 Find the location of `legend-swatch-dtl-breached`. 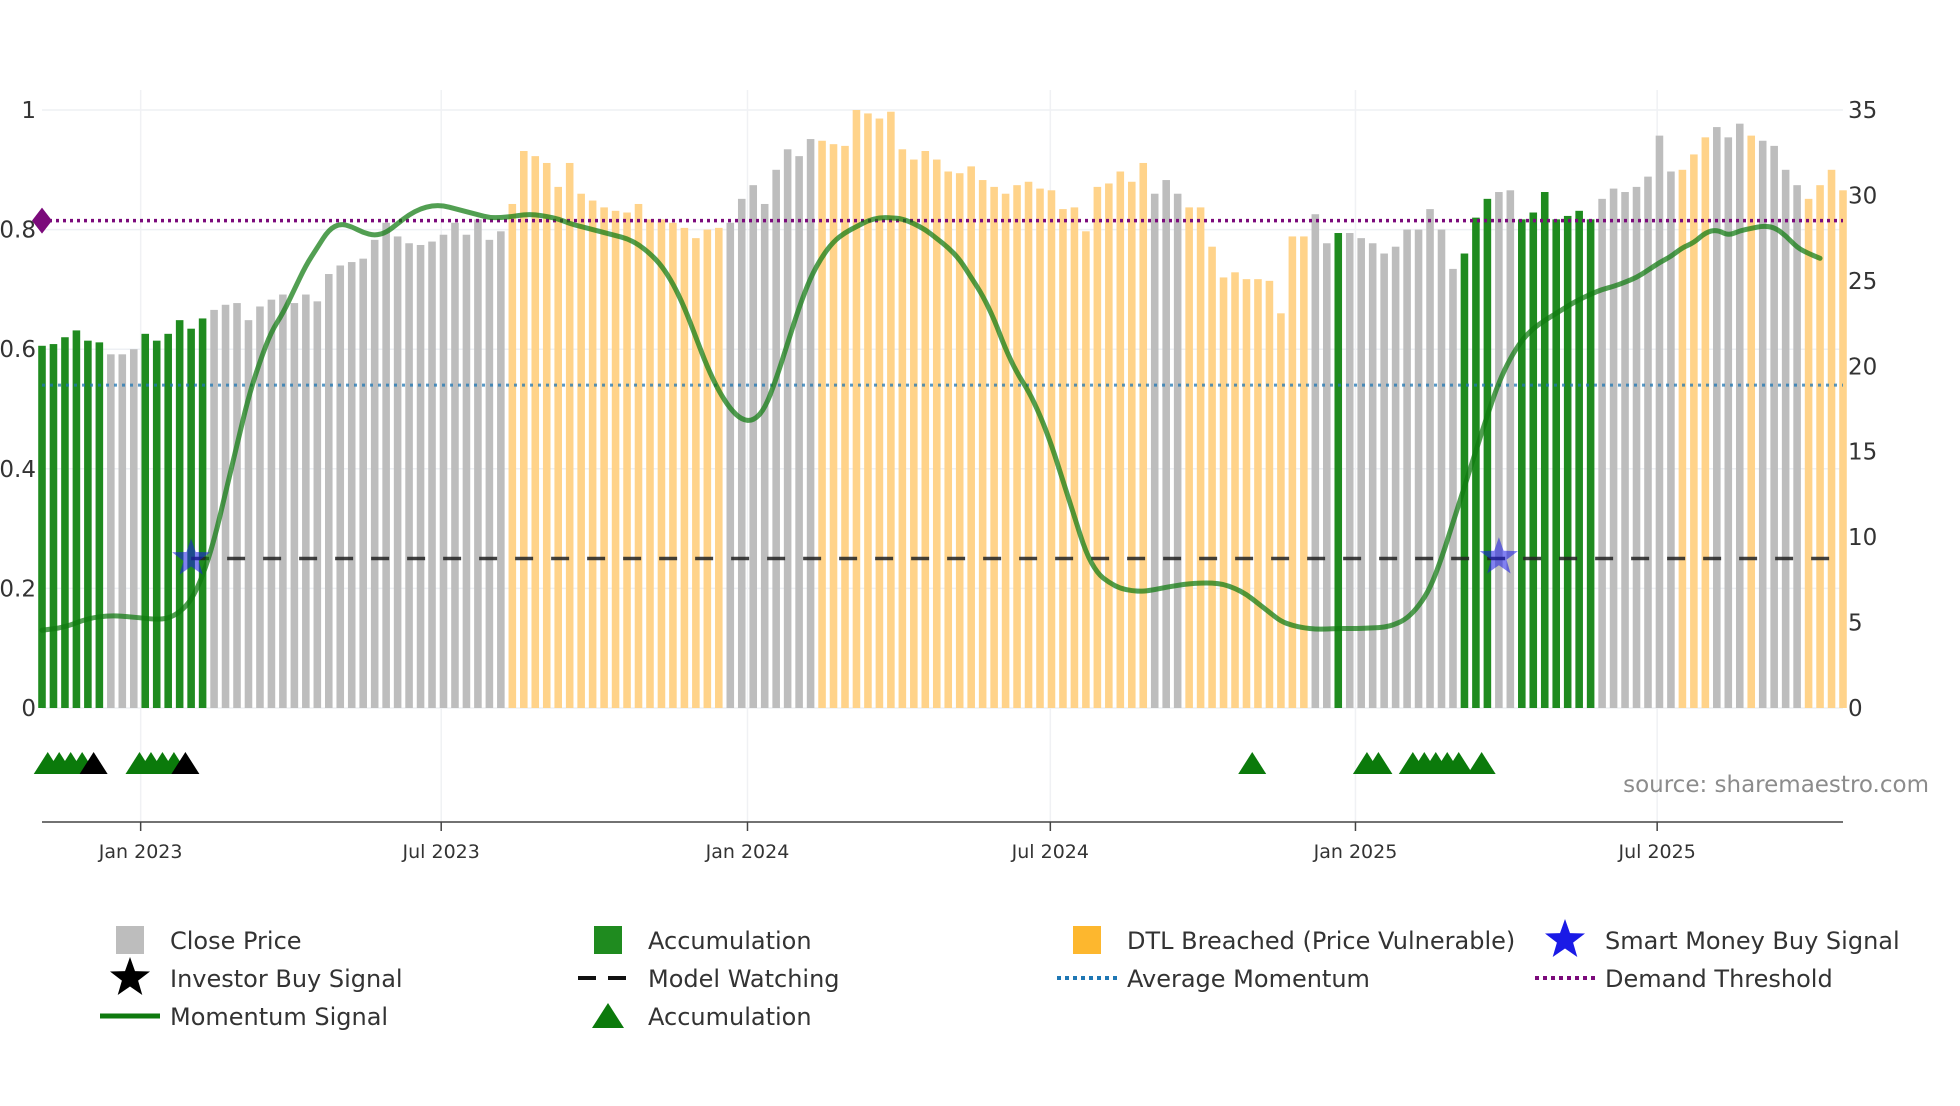

legend-swatch-dtl-breached is located at coordinates (1087, 940).